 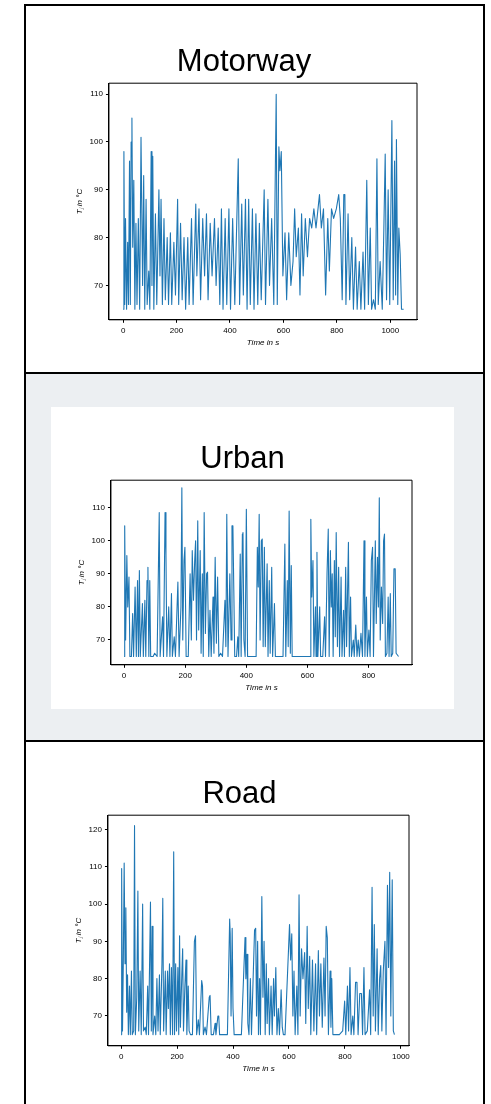 I want to click on chart-title: Urban, so click(x=242, y=458).